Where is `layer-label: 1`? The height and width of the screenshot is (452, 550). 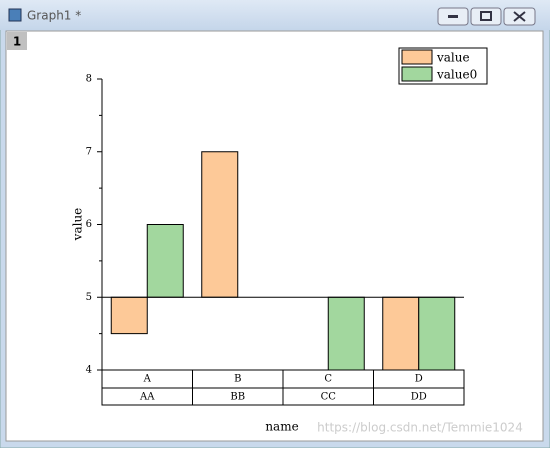 layer-label: 1 is located at coordinates (17, 42).